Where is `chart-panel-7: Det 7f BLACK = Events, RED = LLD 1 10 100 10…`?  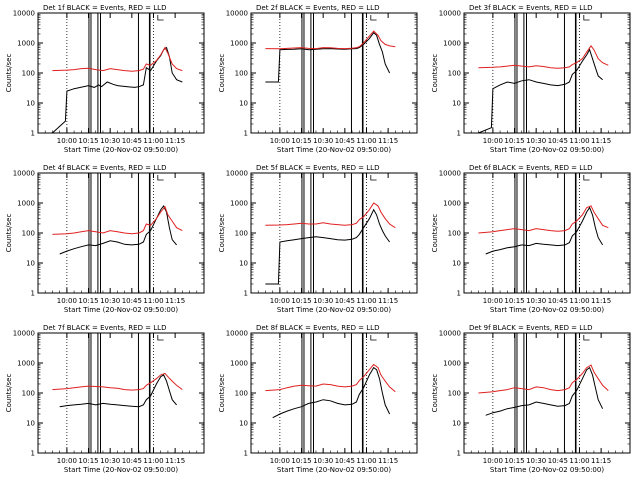
chart-panel-7: Det 7f BLACK = Events, RED = LLD 1 10 100 10… is located at coordinates (105, 399).